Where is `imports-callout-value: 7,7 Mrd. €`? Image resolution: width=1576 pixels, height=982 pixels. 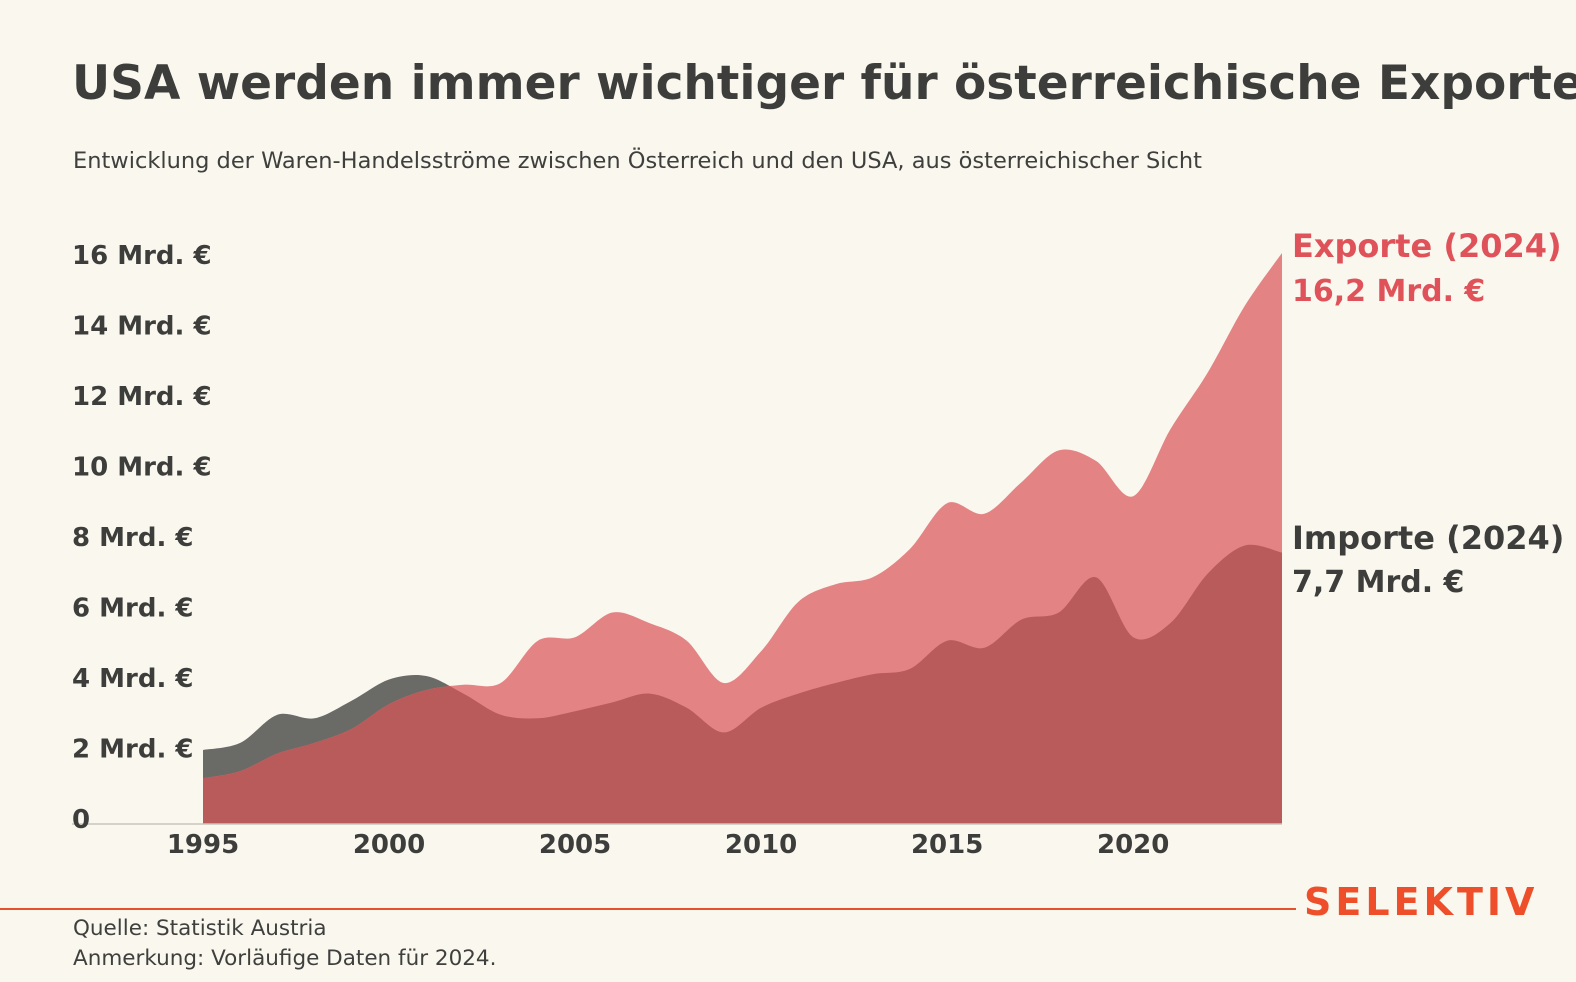
imports-callout-value: 7,7 Mrd. € is located at coordinates (1378, 582).